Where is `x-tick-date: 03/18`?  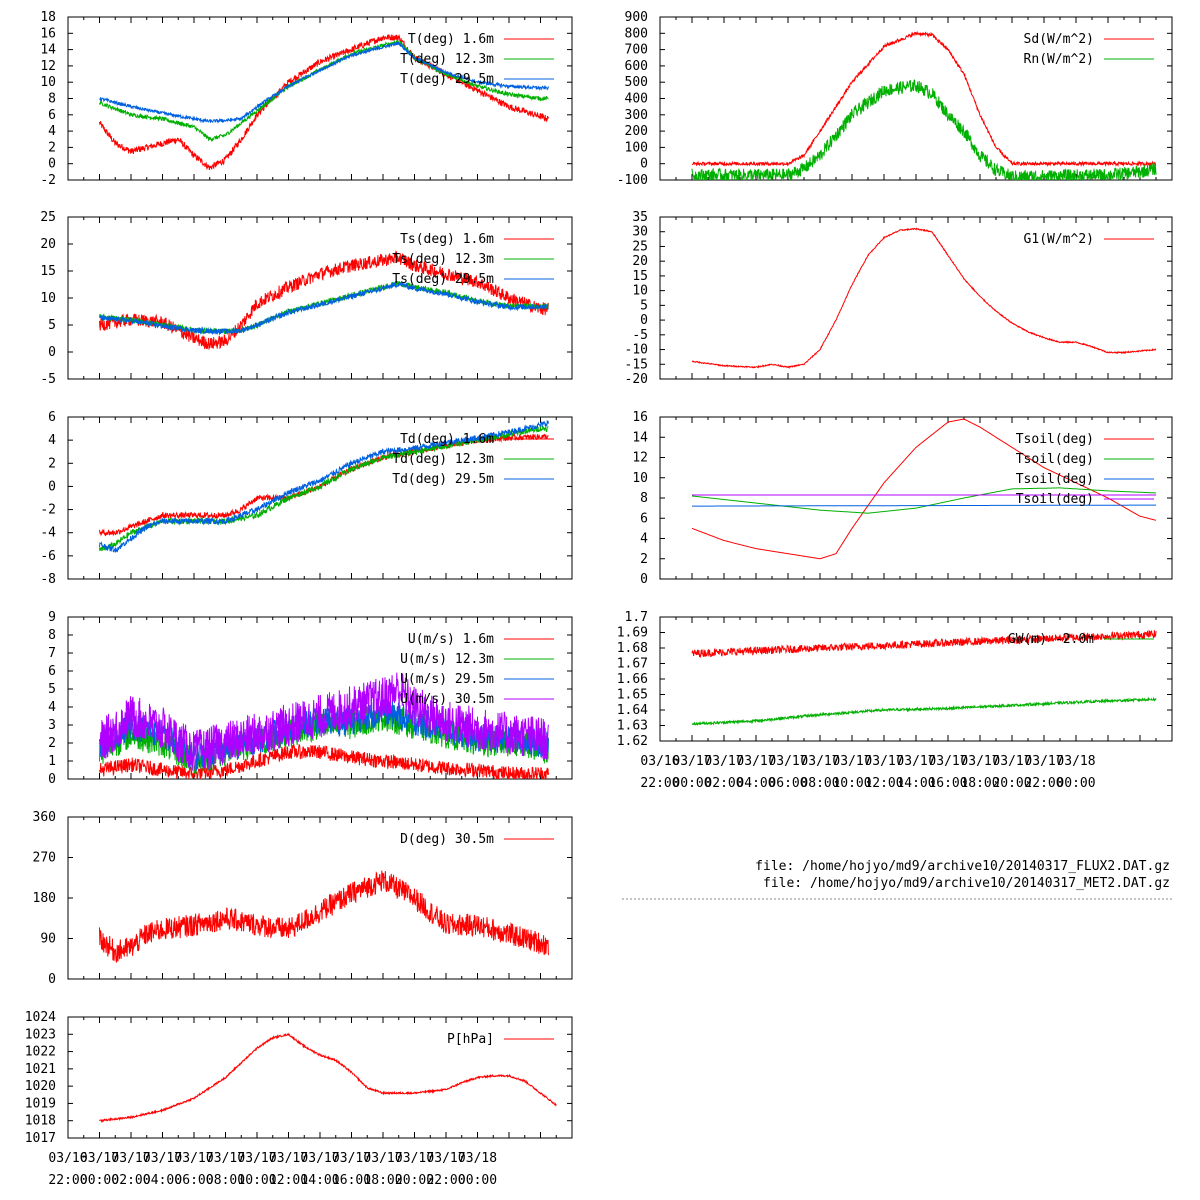 x-tick-date: 03/18 is located at coordinates (477, 1158).